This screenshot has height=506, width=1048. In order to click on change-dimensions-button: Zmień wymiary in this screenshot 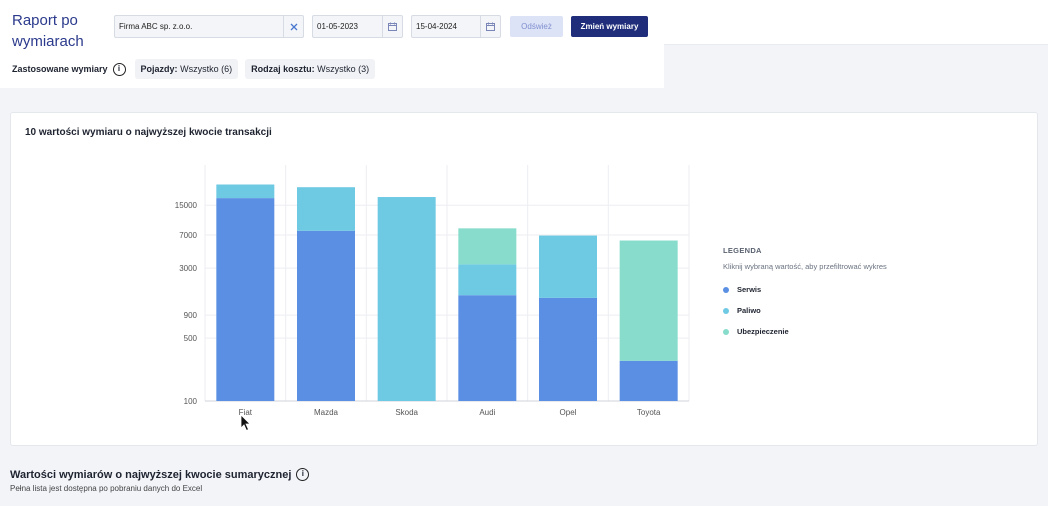, I will do `click(609, 26)`.